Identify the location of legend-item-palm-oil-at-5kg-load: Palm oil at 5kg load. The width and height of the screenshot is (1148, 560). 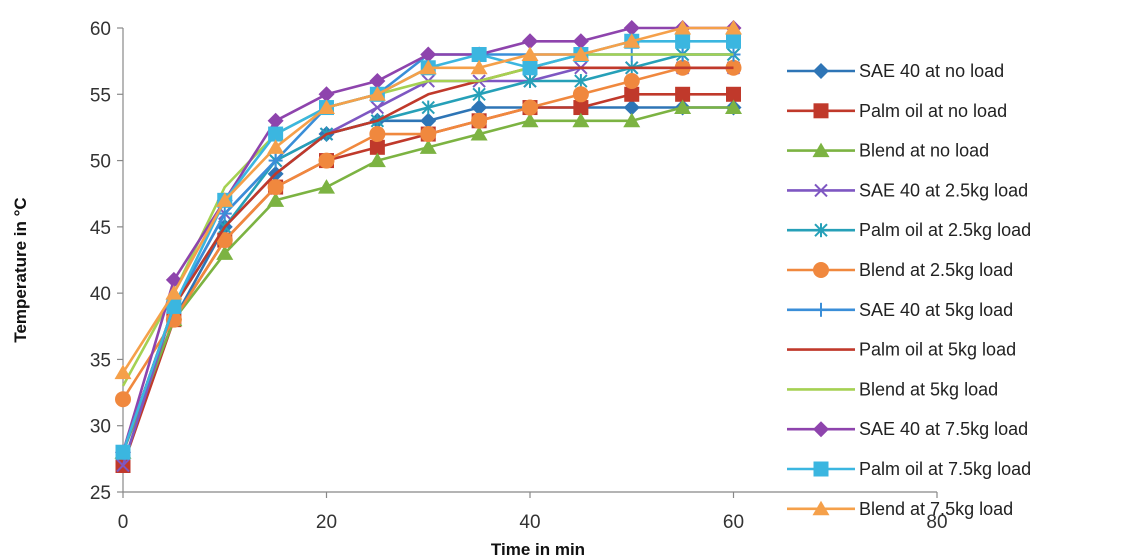
(901, 350).